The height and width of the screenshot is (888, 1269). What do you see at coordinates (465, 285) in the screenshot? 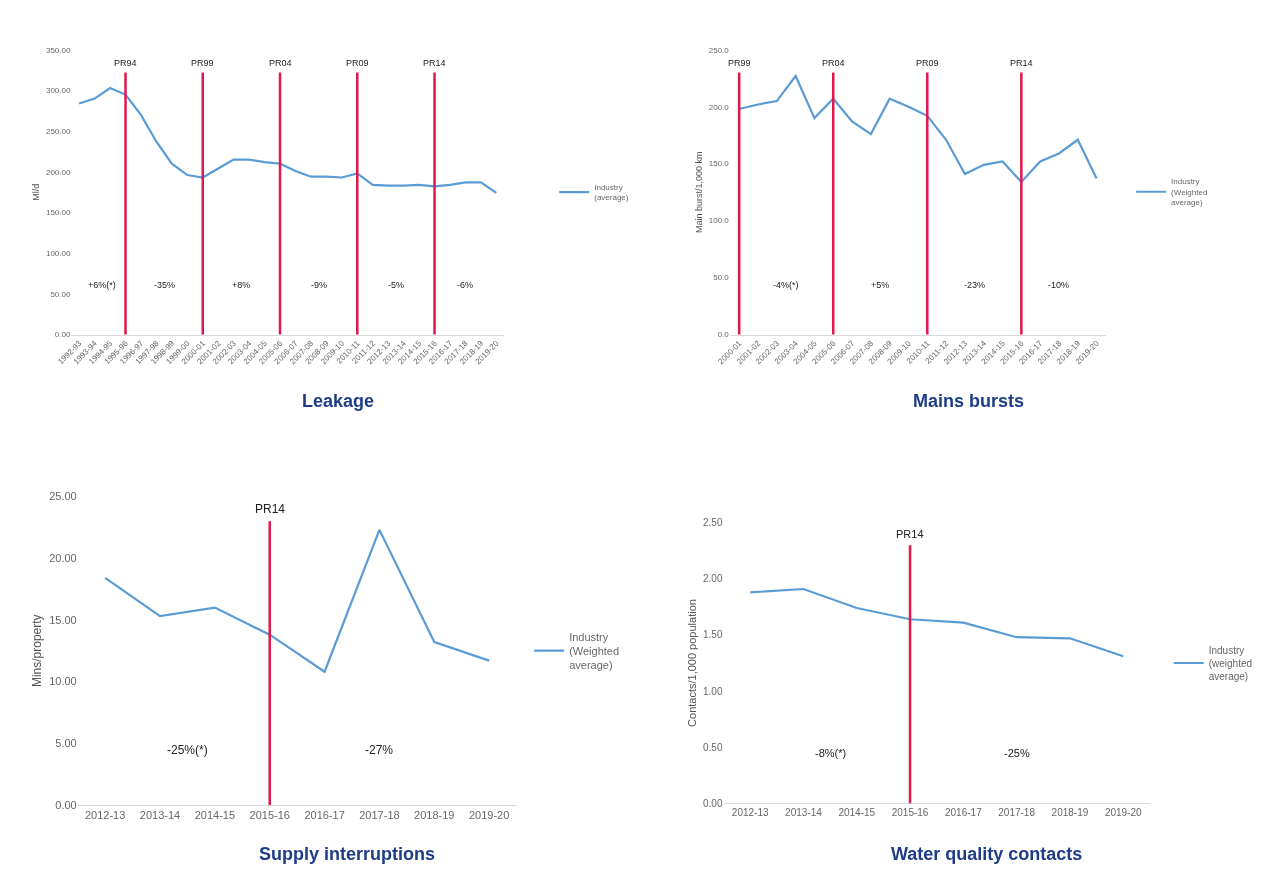
I see `annotation: -6%` at bounding box center [465, 285].